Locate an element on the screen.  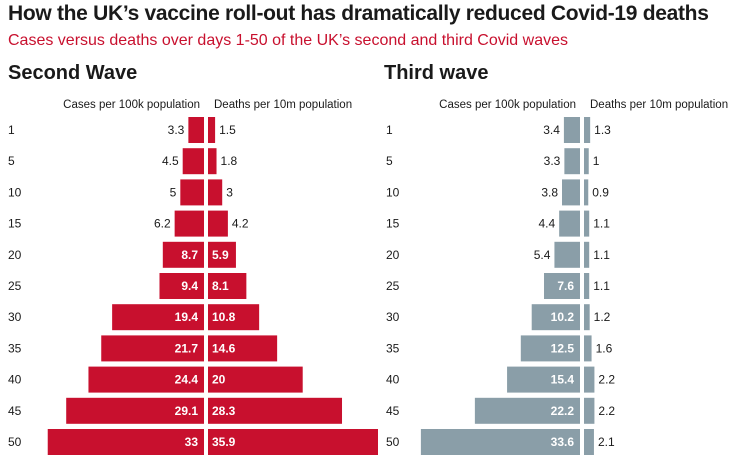
third-wave-cases-value: 3.4 is located at coordinates (551, 130).